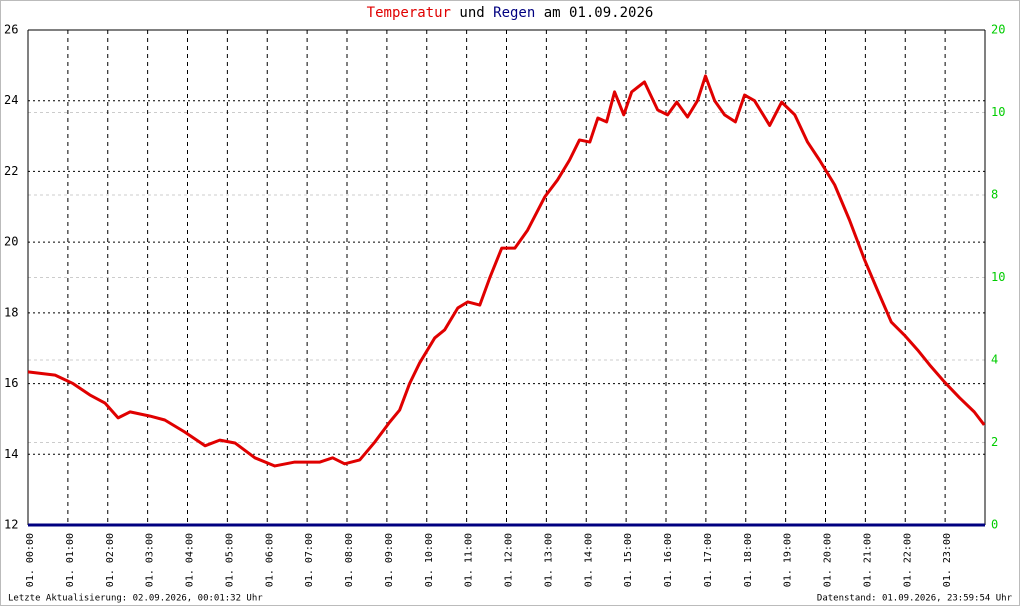 The width and height of the screenshot is (1020, 606). Describe the element at coordinates (998, 30) in the screenshot. I see `y2-tick-label: 20` at that location.